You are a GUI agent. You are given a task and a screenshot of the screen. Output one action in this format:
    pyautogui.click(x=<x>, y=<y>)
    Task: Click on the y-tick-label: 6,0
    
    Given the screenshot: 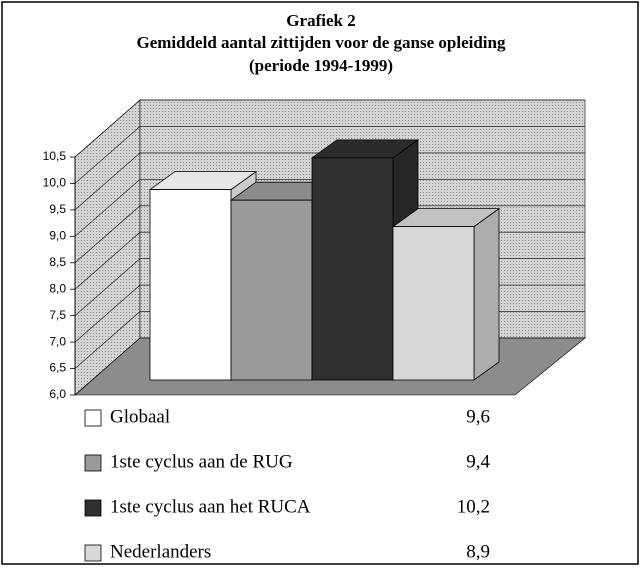 What is the action you would take?
    pyautogui.click(x=57, y=394)
    